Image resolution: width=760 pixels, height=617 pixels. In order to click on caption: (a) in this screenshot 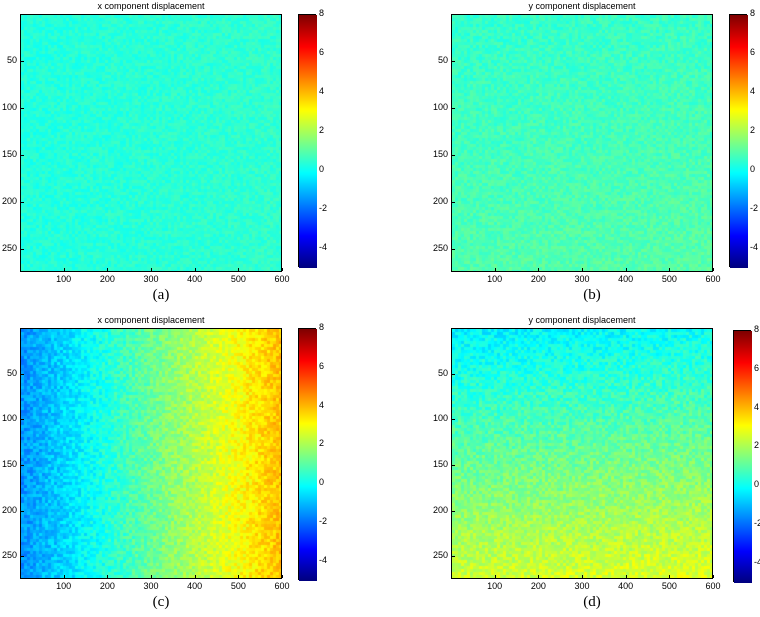, I will do `click(161, 295)`.